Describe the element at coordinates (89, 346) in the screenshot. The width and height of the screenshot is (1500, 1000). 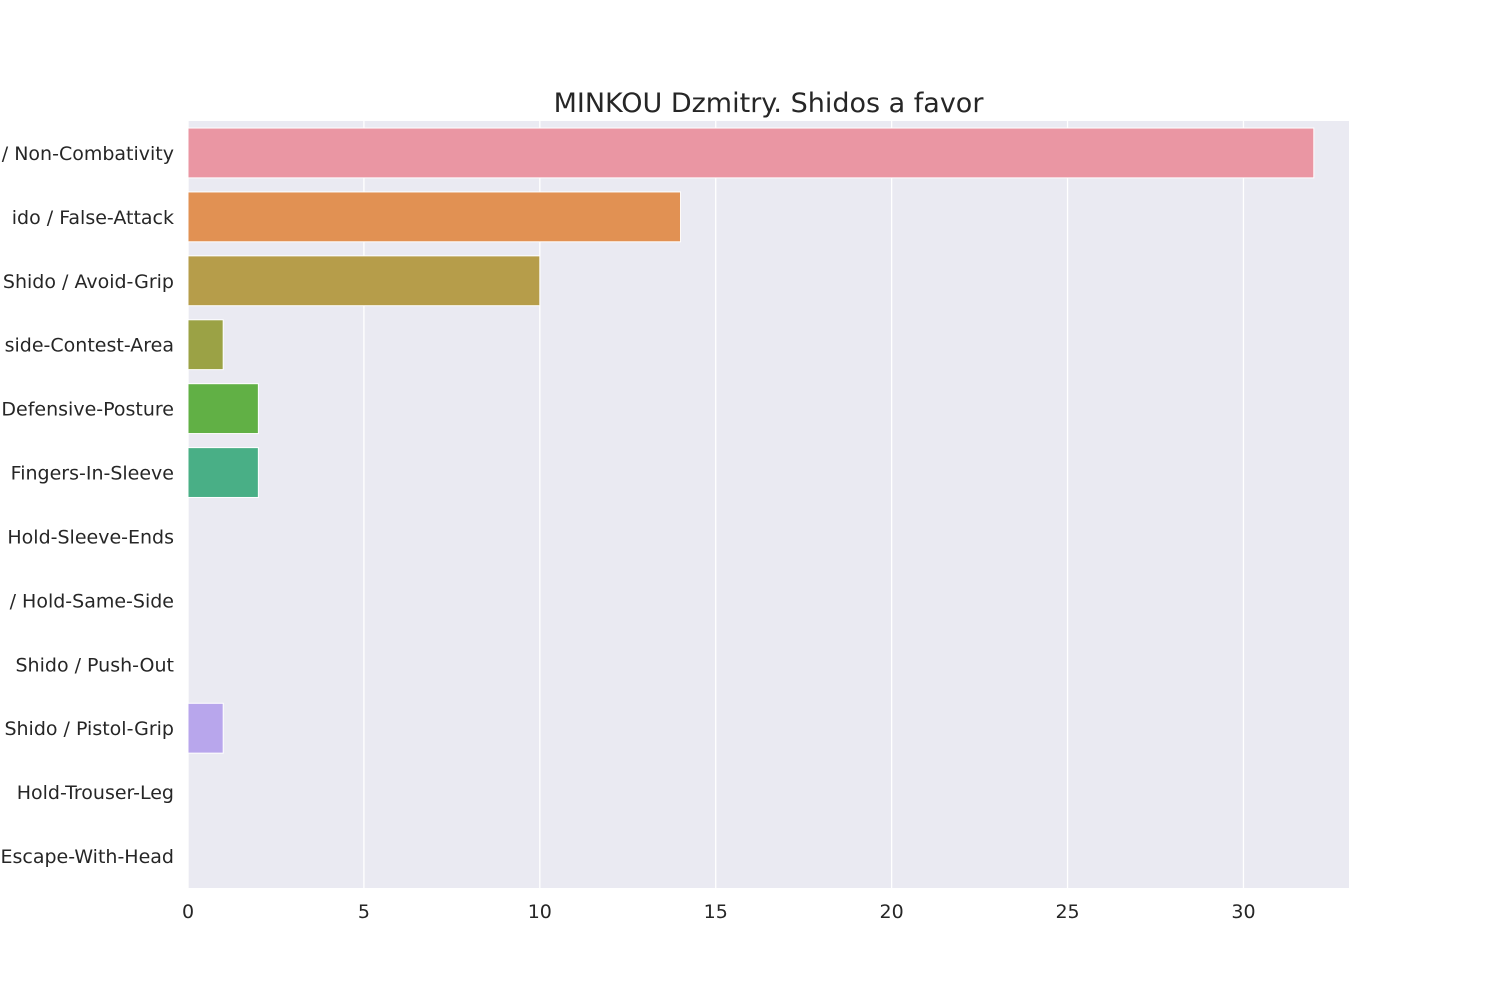
I see `category-label: side-Contest-Area` at that location.